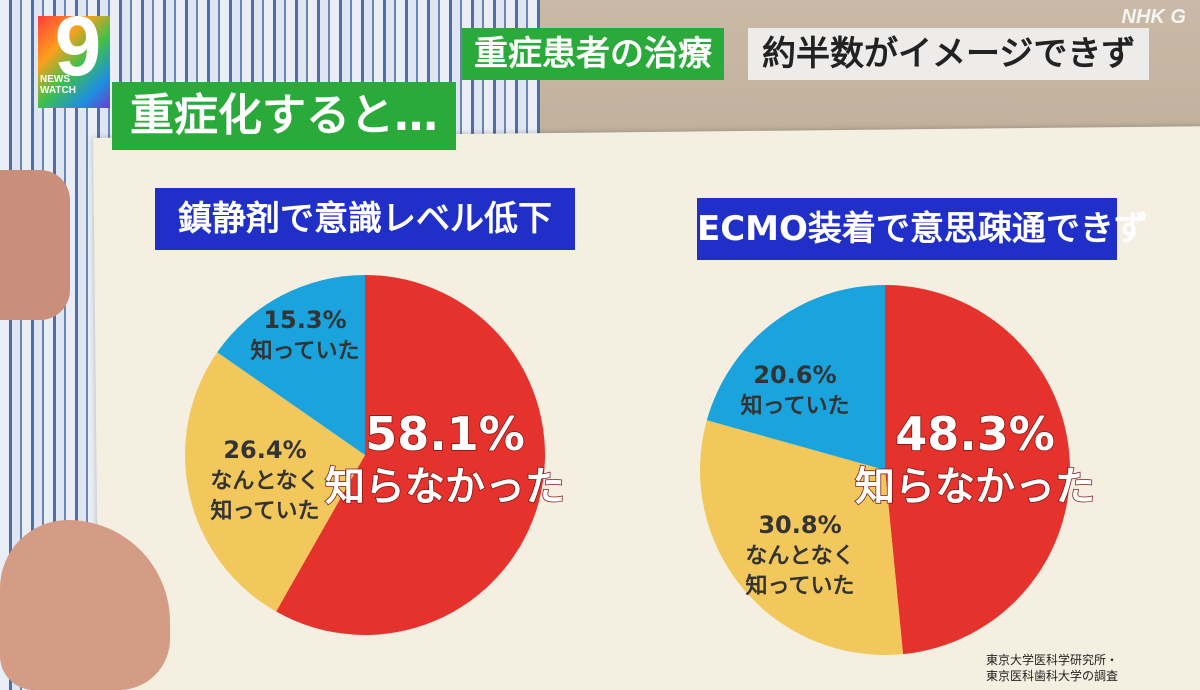 The height and width of the screenshot is (690, 1200). What do you see at coordinates (799, 525) in the screenshot?
I see `slice-value-label: 30.8%` at bounding box center [799, 525].